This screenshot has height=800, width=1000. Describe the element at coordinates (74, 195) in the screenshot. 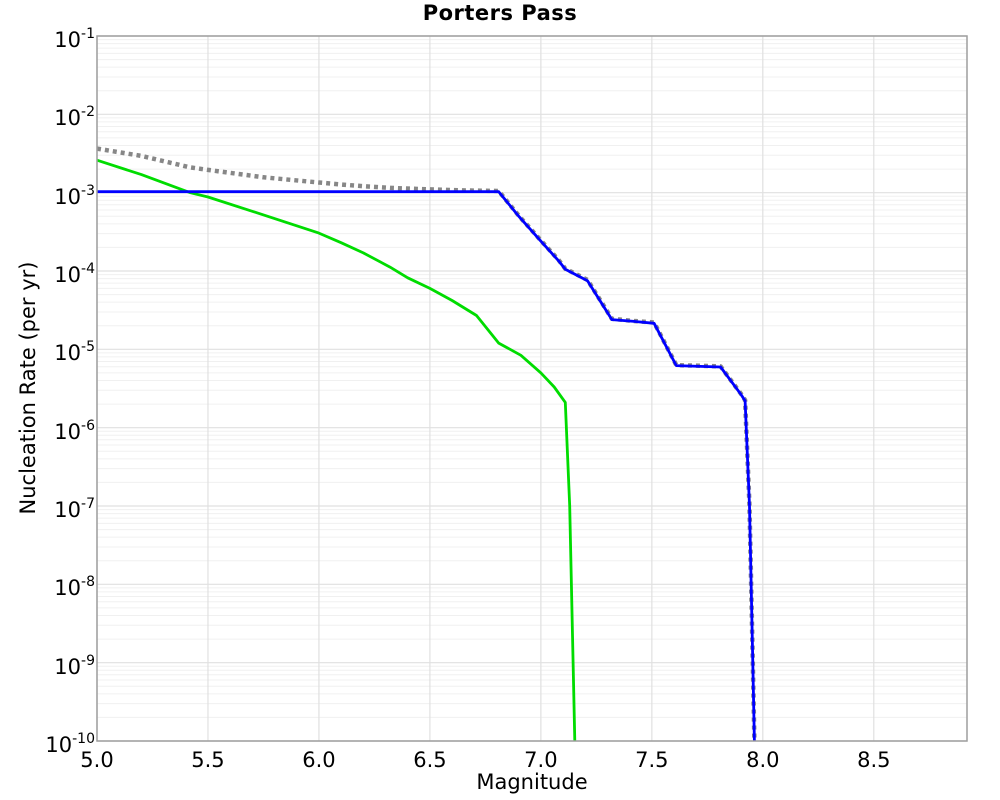

I see `y-tick-label: 10⁻³` at that location.